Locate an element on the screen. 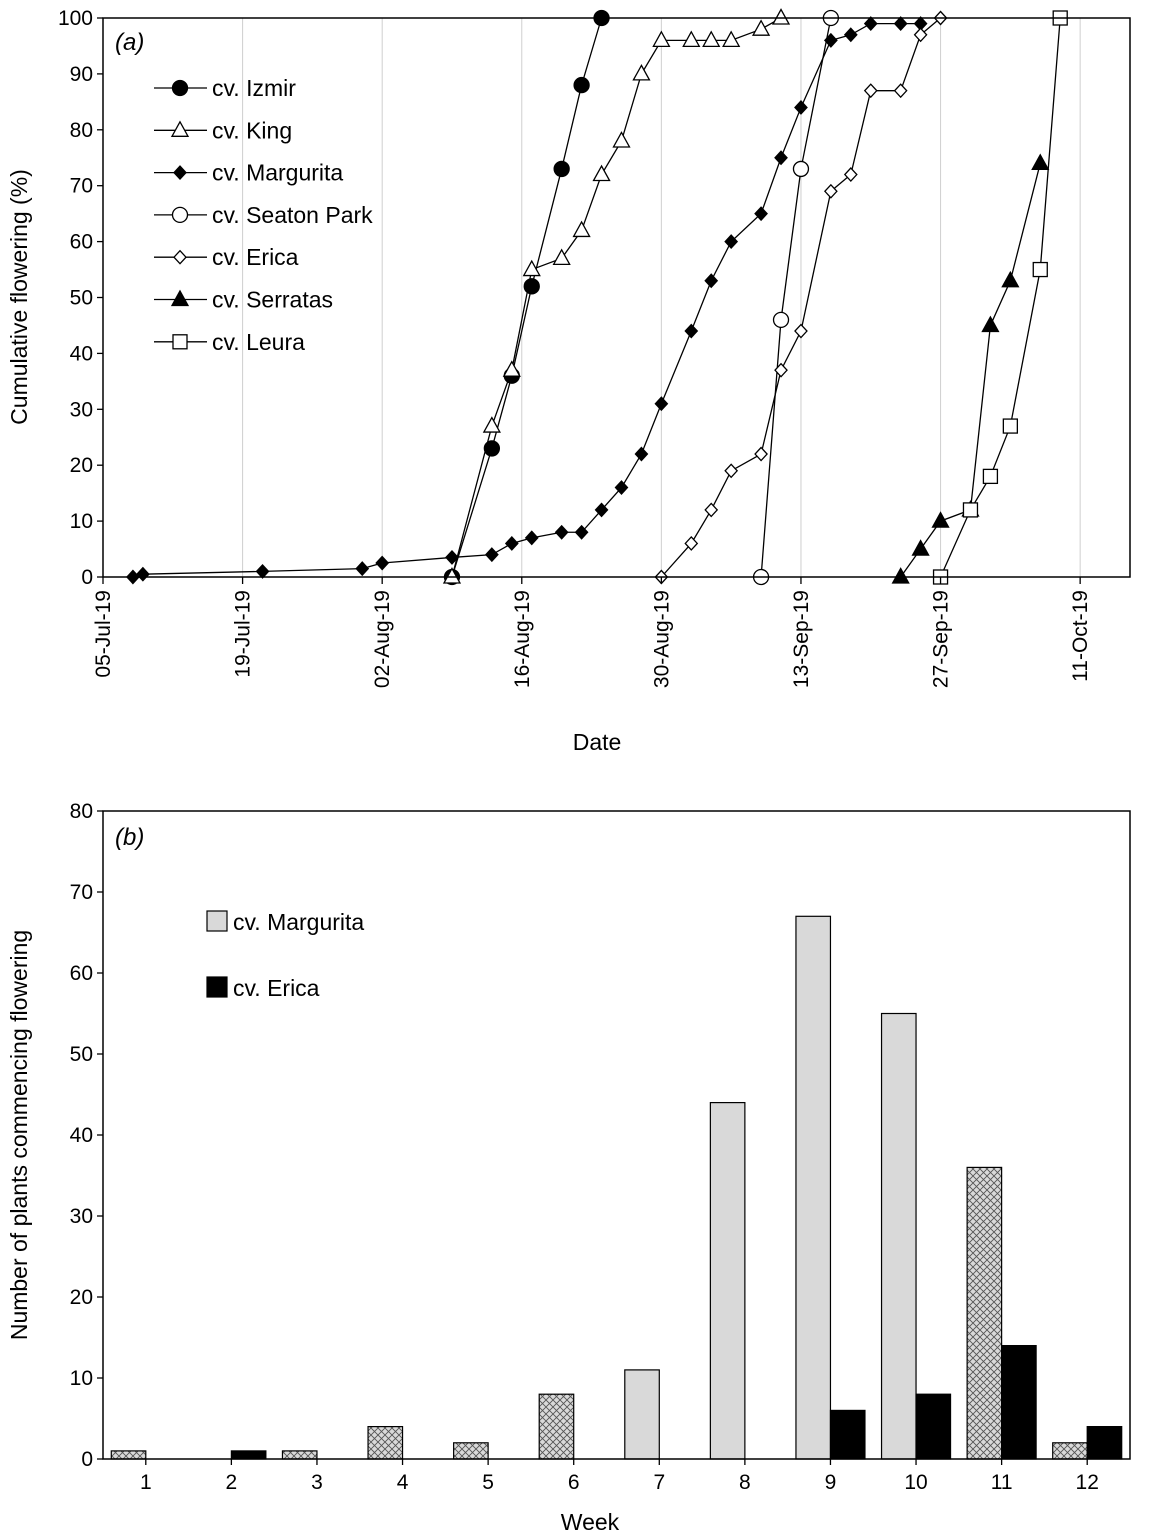 The width and height of the screenshot is (1154, 1538). legend-item-serratas: cv. Serratas is located at coordinates (243, 300).